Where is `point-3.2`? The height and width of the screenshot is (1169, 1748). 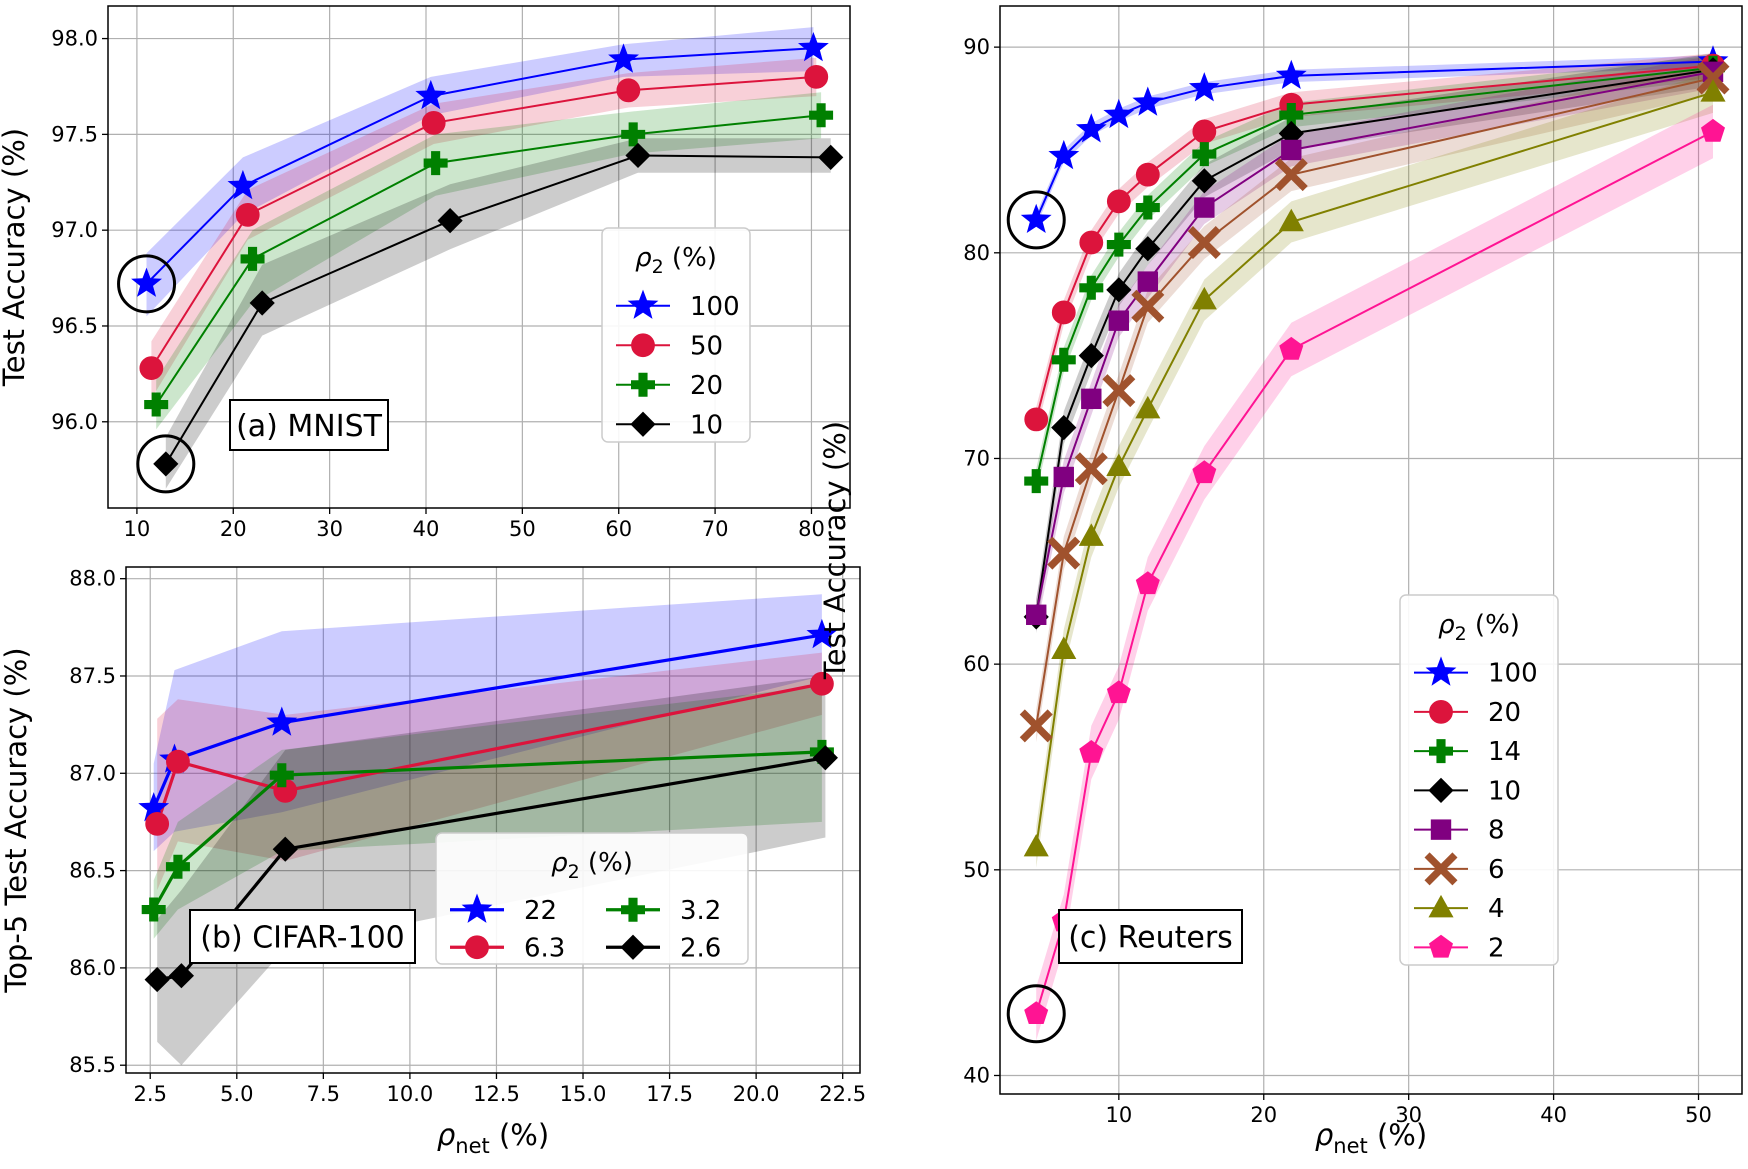 point-3.2 is located at coordinates (153, 909).